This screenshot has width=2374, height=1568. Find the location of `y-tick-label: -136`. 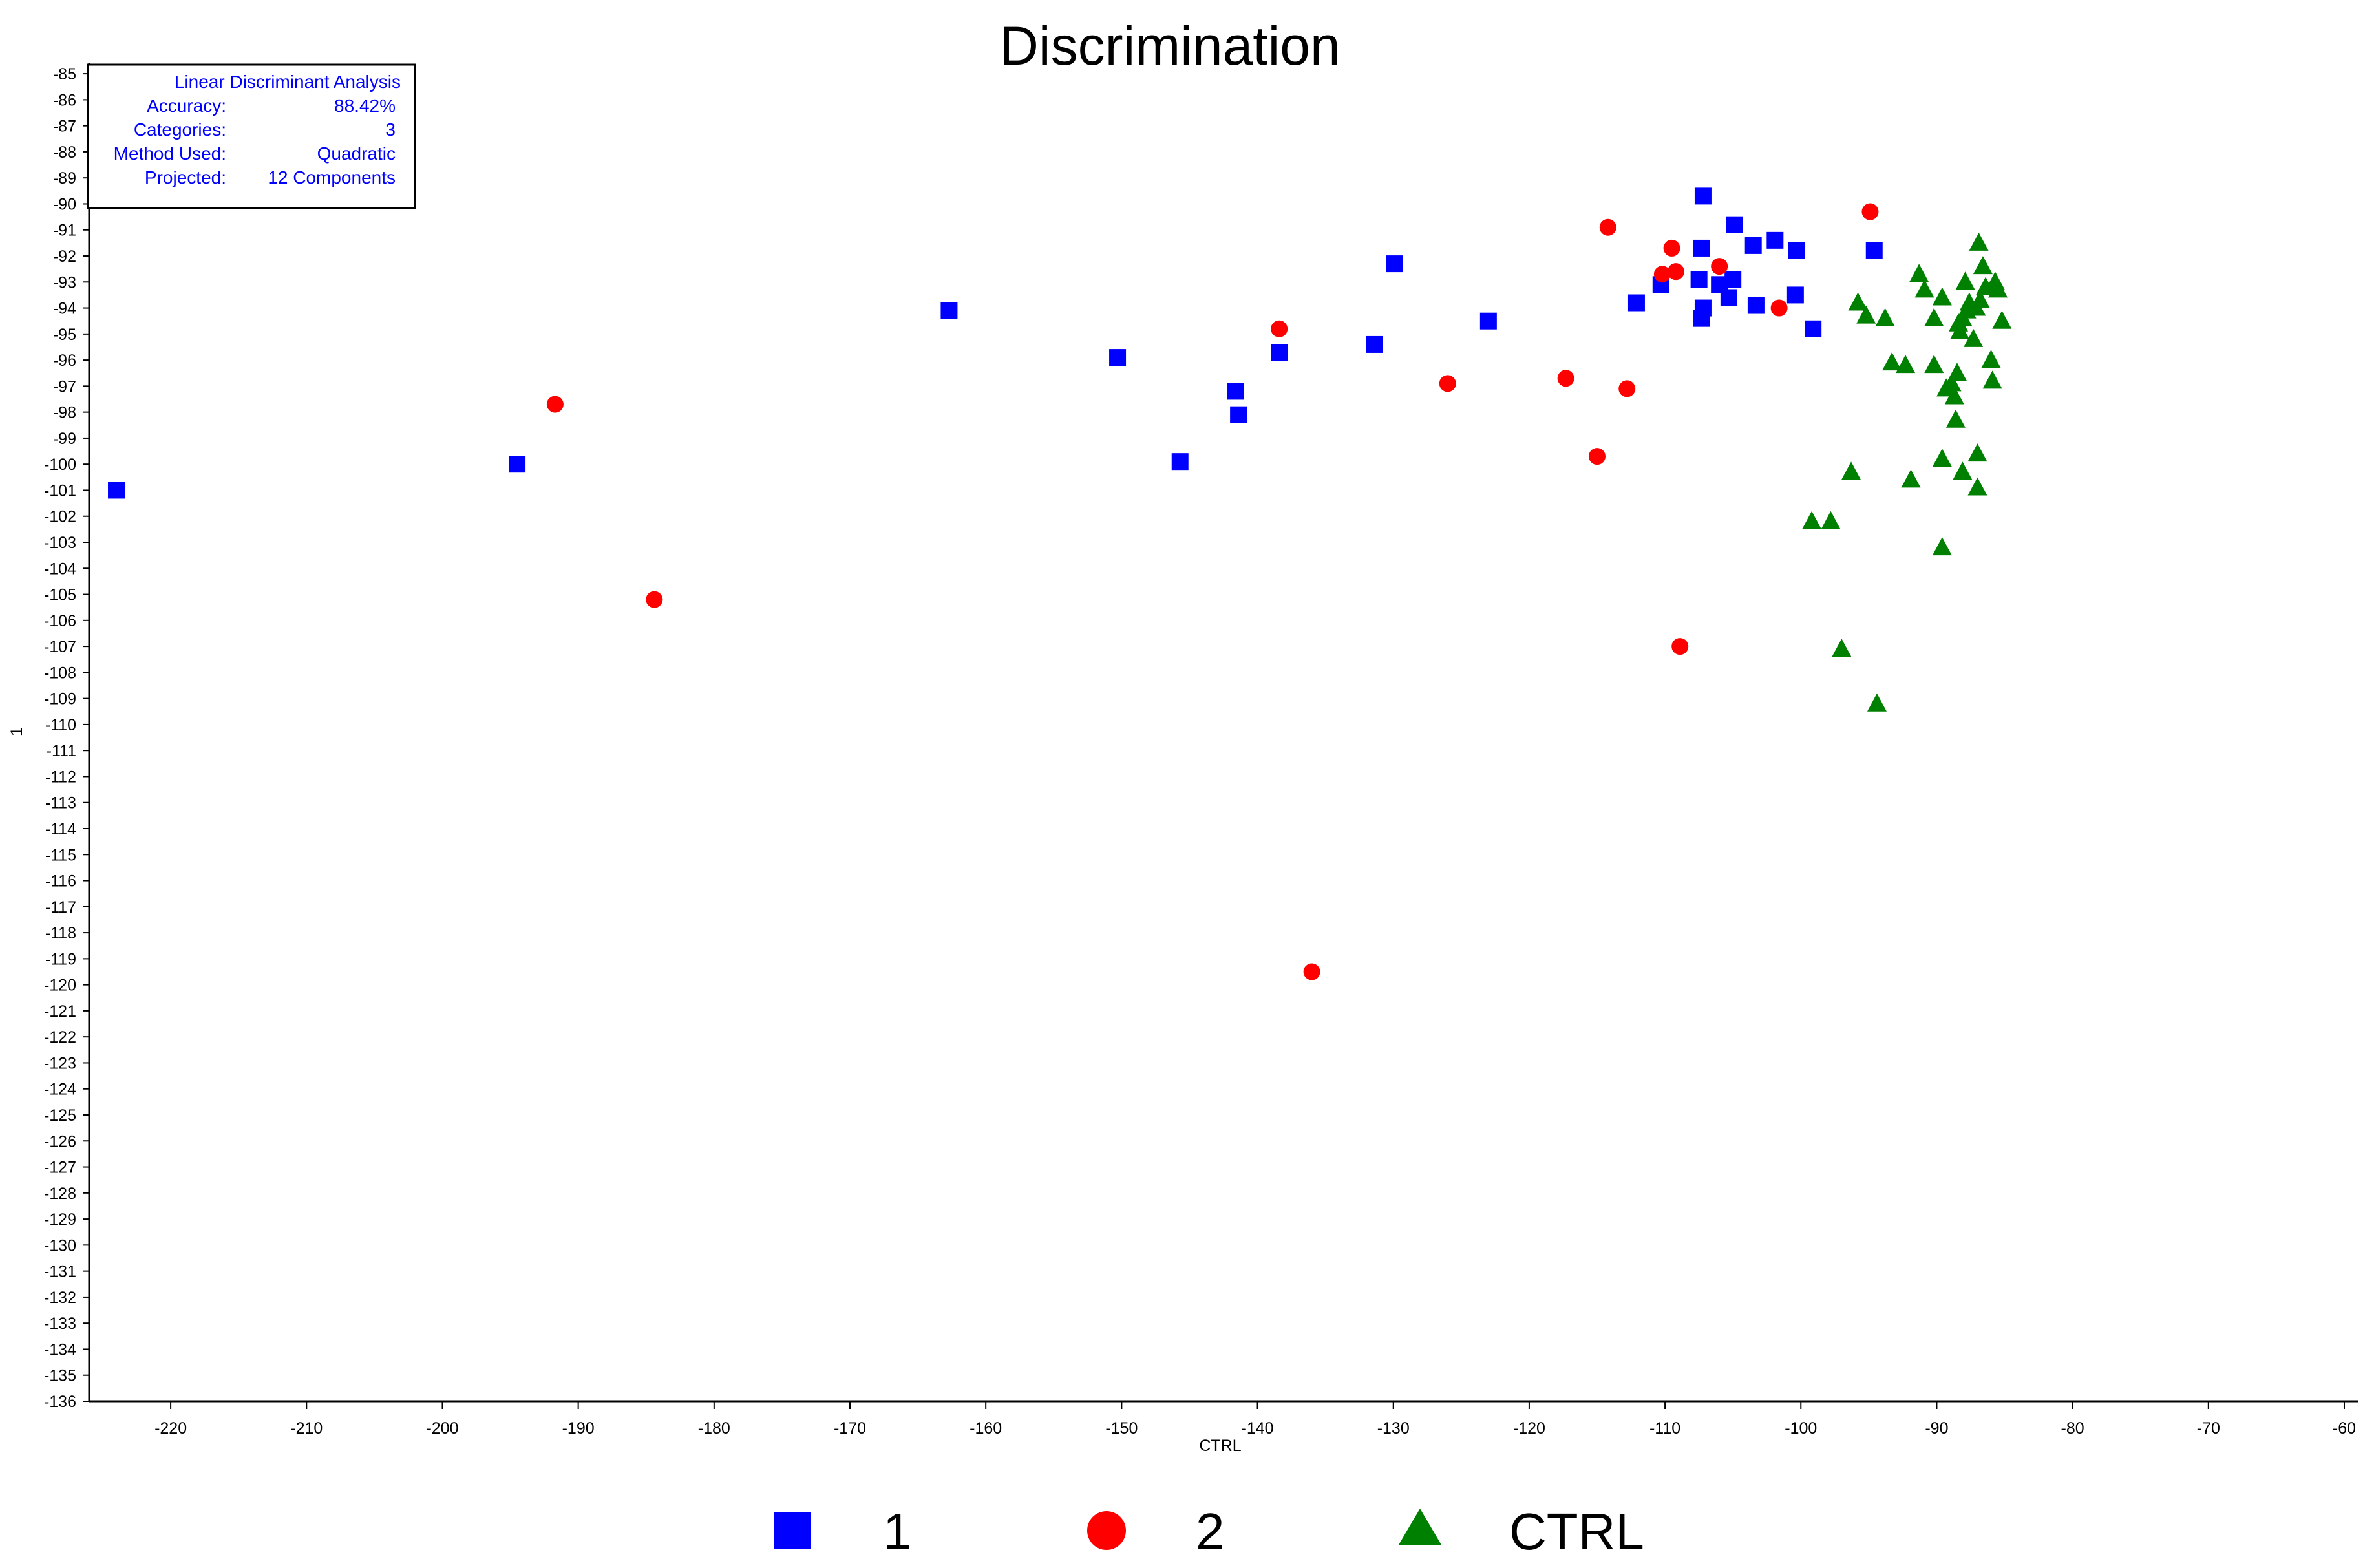

y-tick-label: -136 is located at coordinates (60, 1402).